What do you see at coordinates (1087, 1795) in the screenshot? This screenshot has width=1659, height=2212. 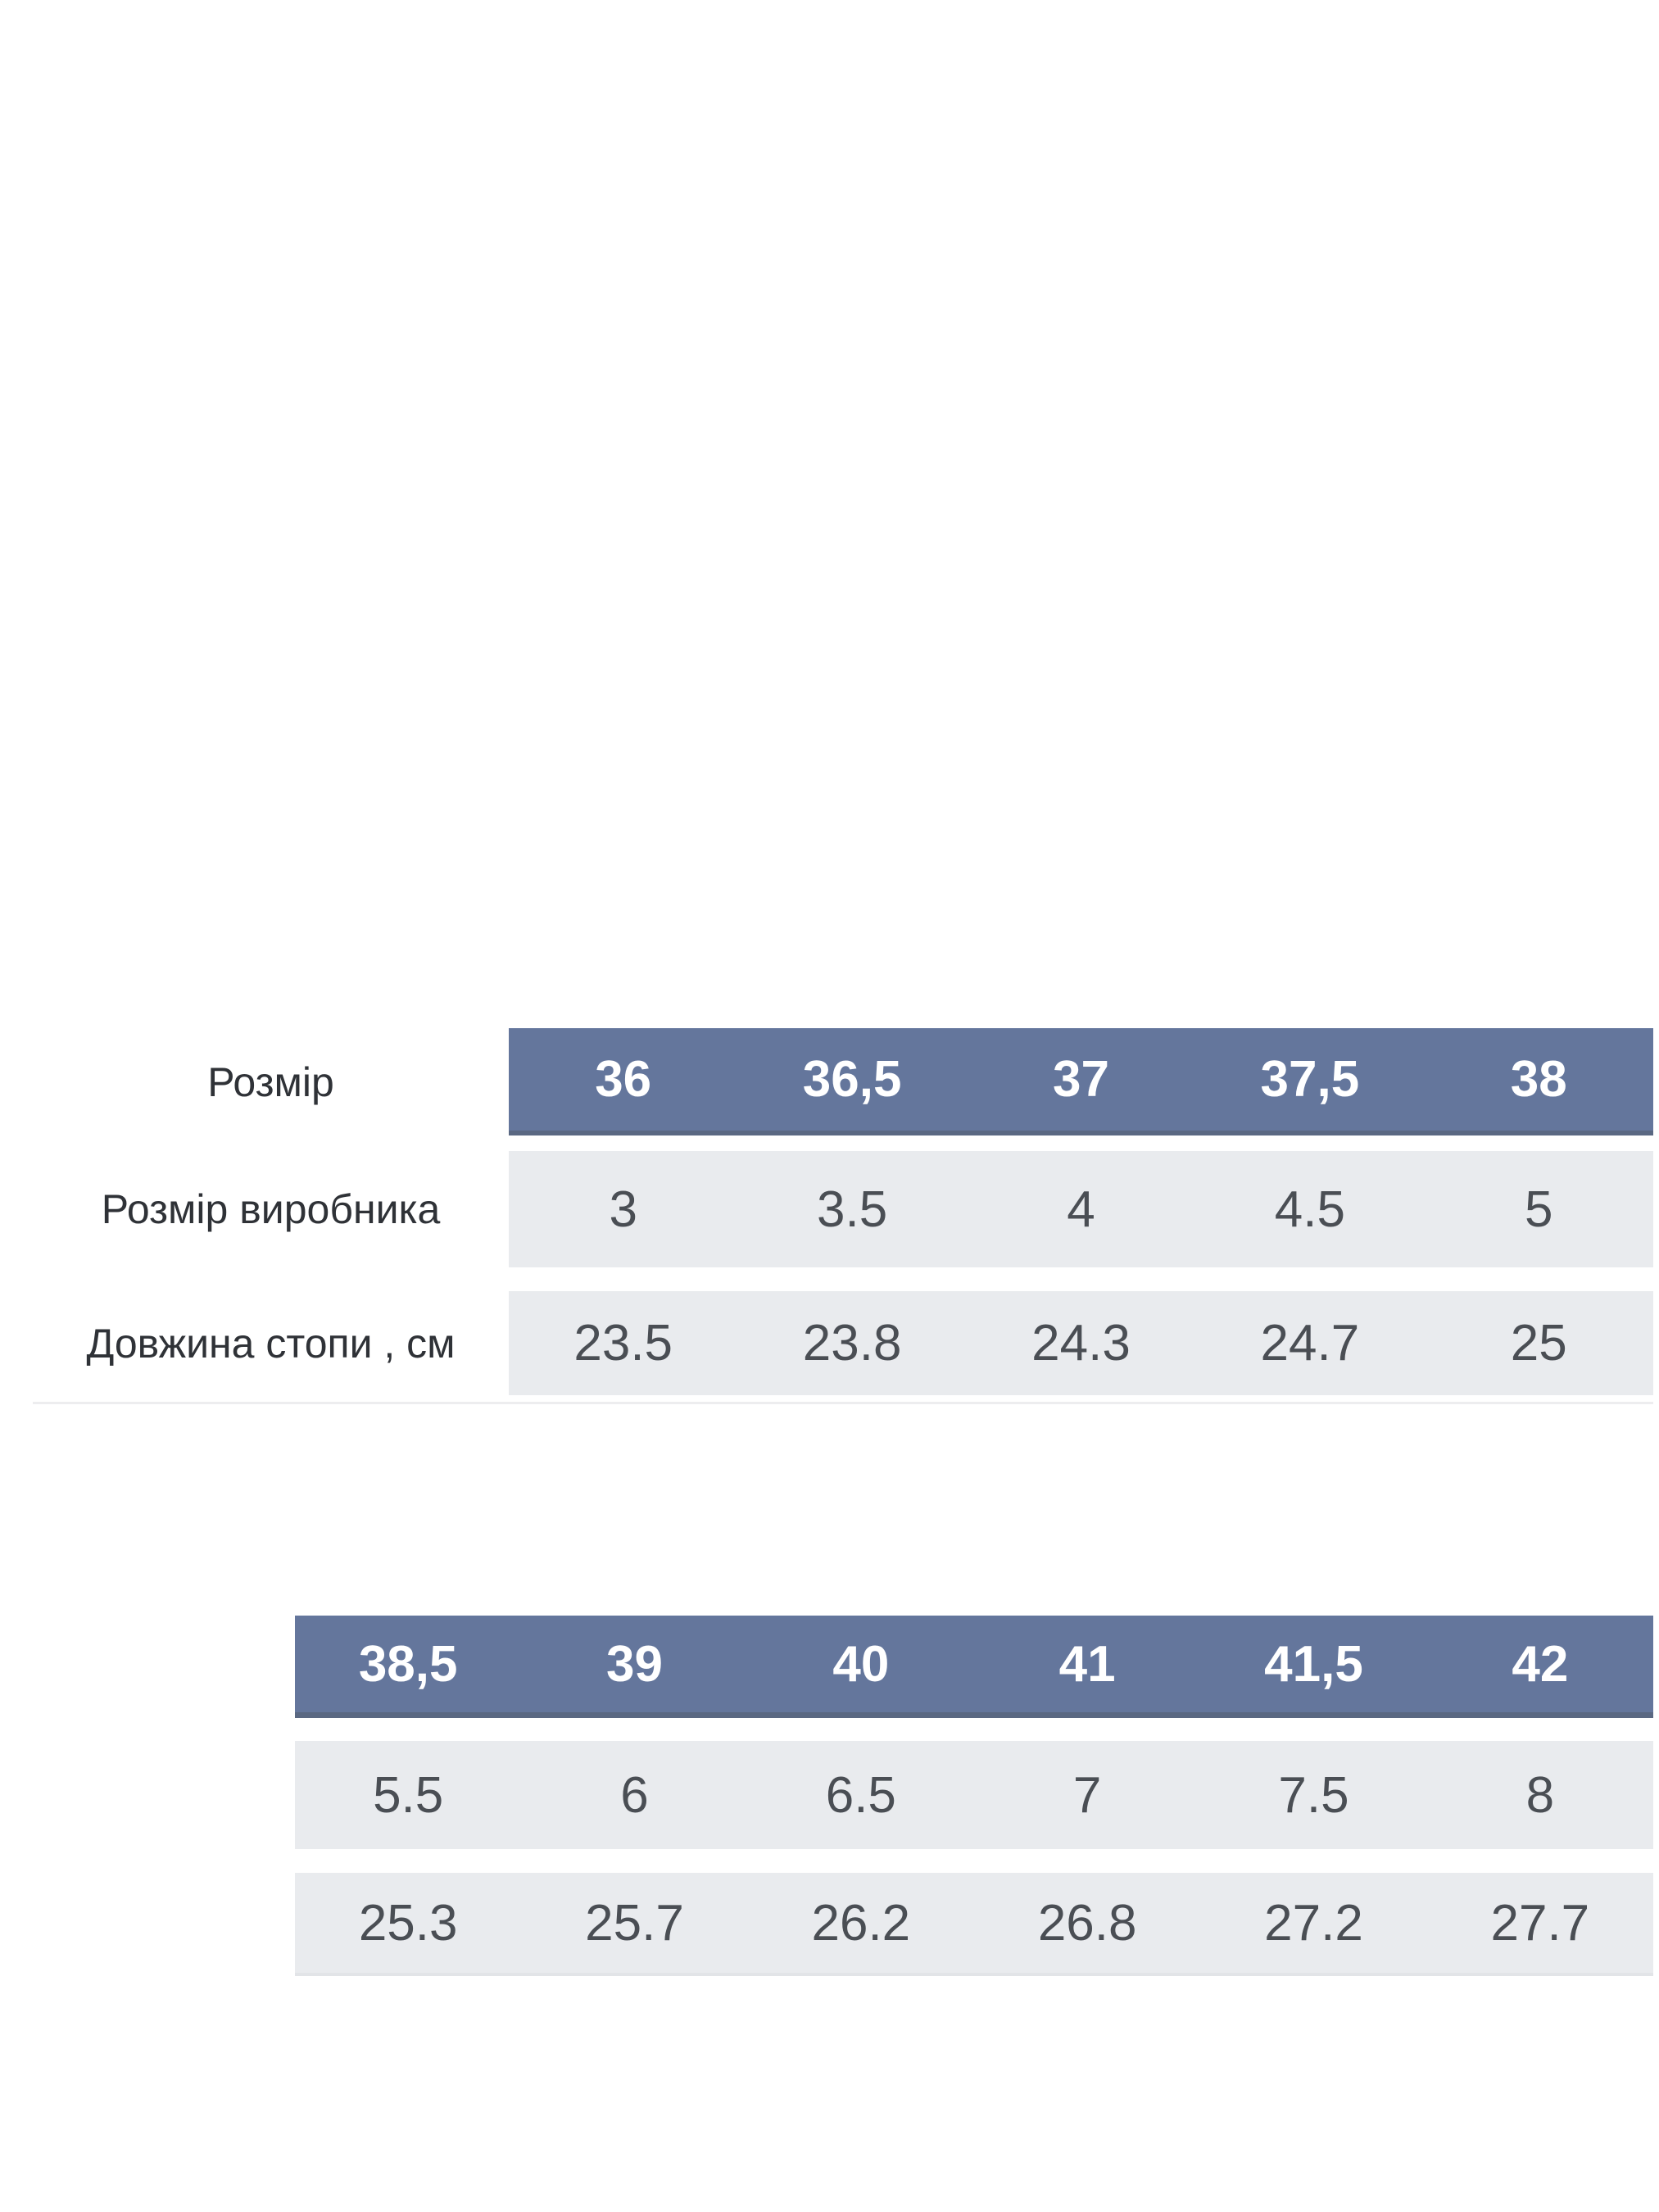 I see `producer-size-cell: 7` at bounding box center [1087, 1795].